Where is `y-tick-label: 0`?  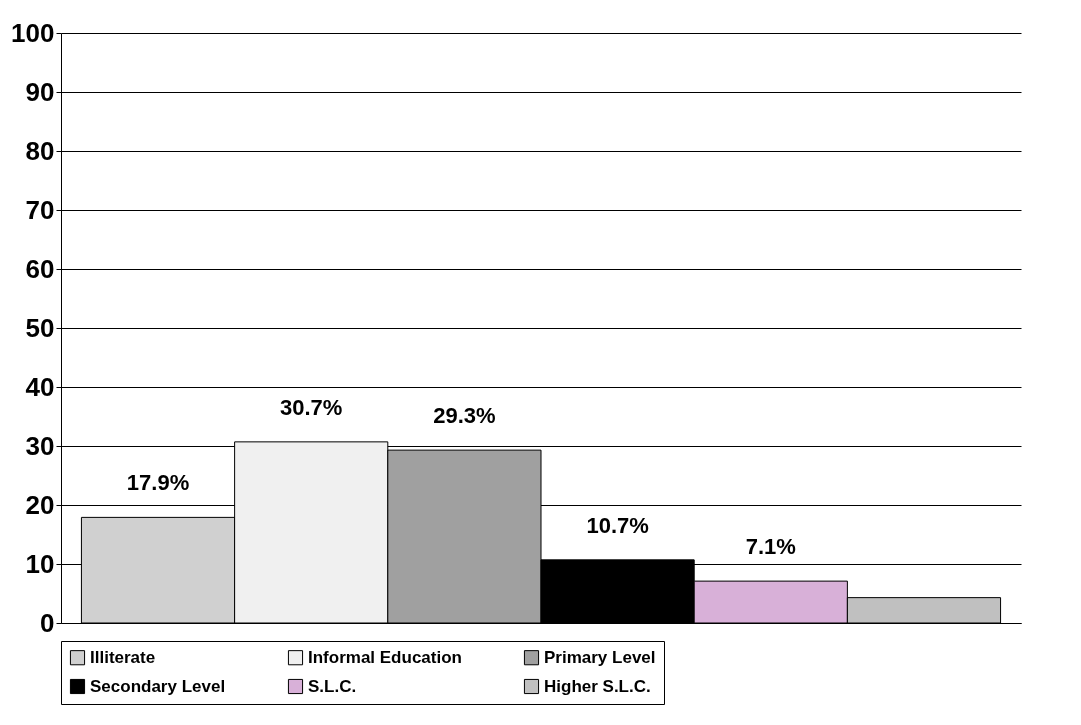 y-tick-label: 0 is located at coordinates (47, 622).